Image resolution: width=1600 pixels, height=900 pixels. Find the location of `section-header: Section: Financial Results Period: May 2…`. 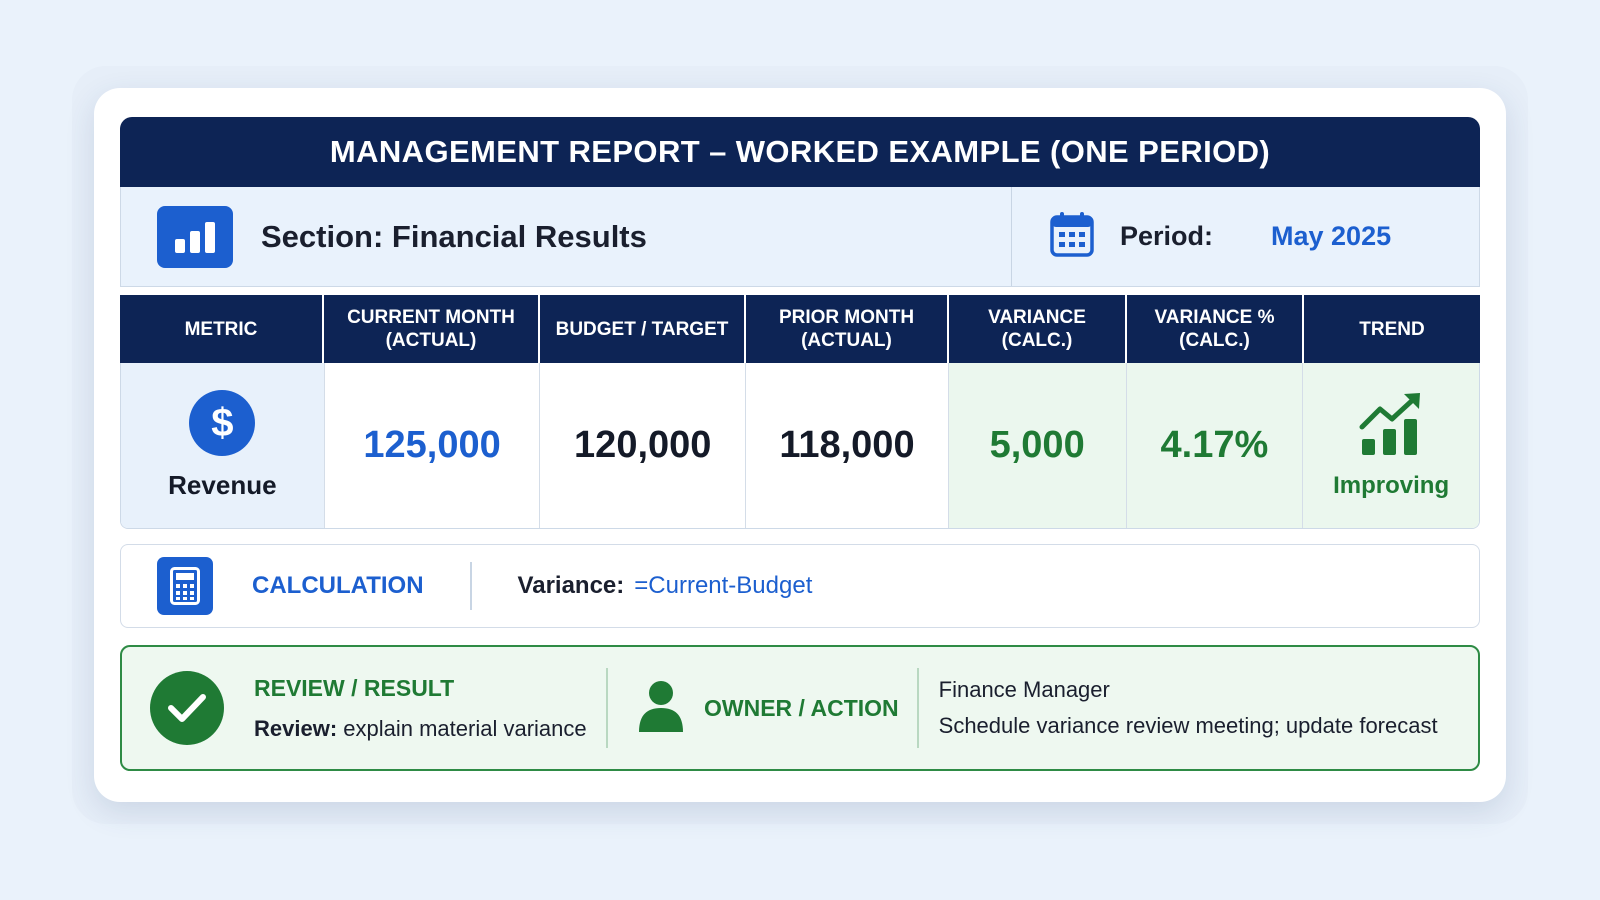

section-header: Section: Financial Results Period: May 2… is located at coordinates (800, 237).